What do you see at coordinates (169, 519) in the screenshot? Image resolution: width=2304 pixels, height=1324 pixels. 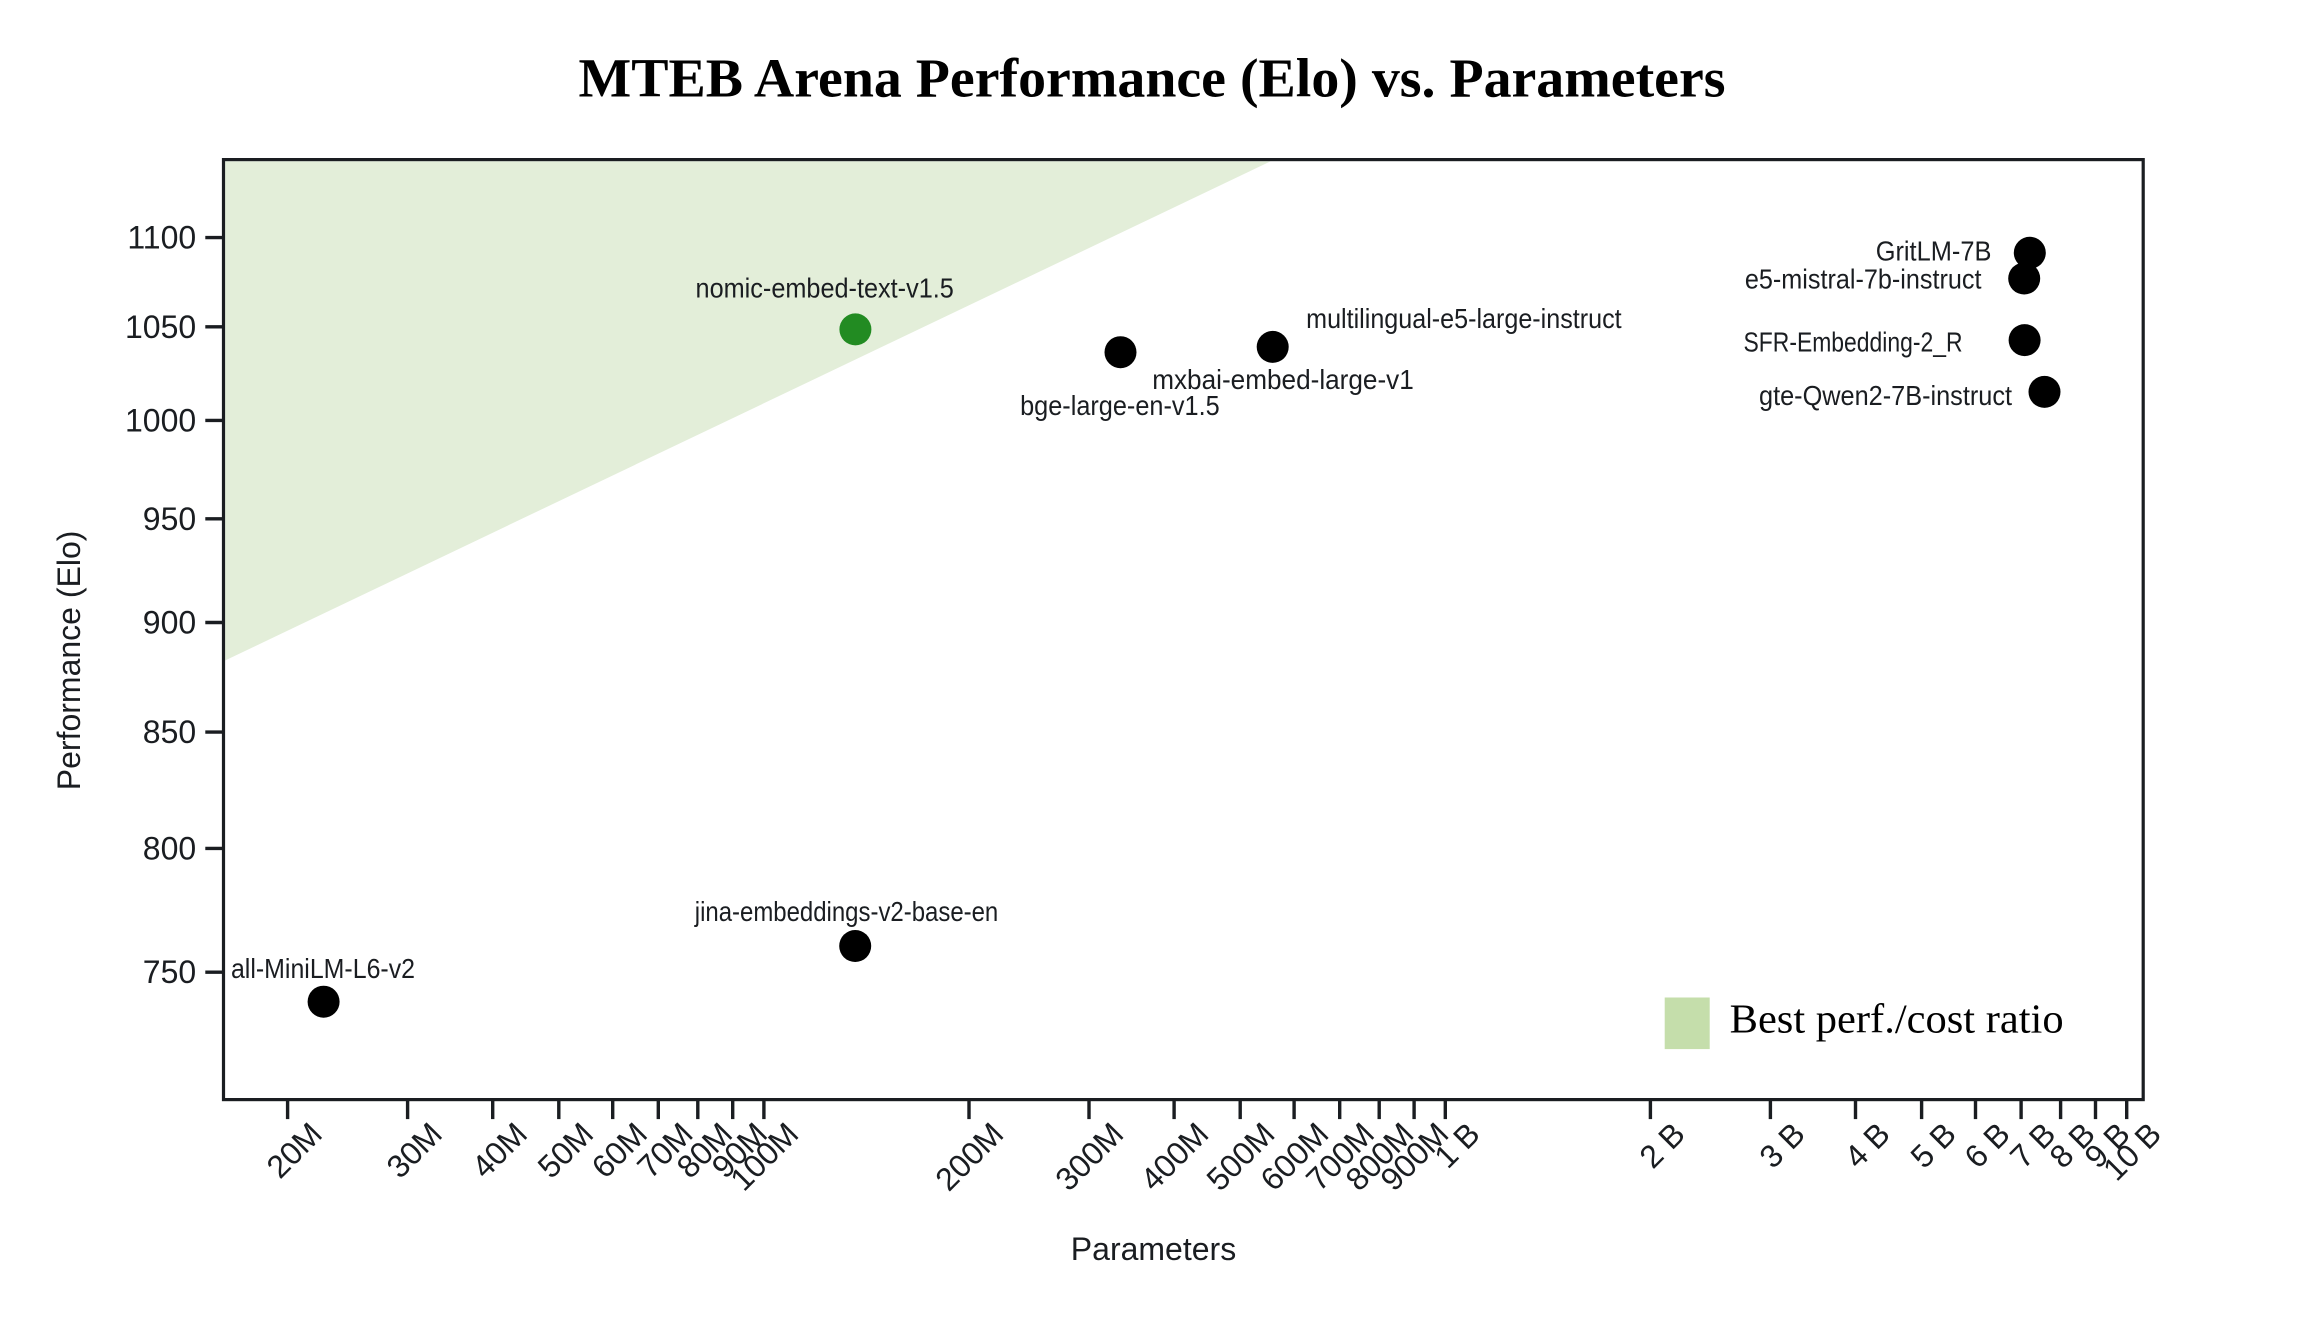 I see `svg-text: 950` at bounding box center [169, 519].